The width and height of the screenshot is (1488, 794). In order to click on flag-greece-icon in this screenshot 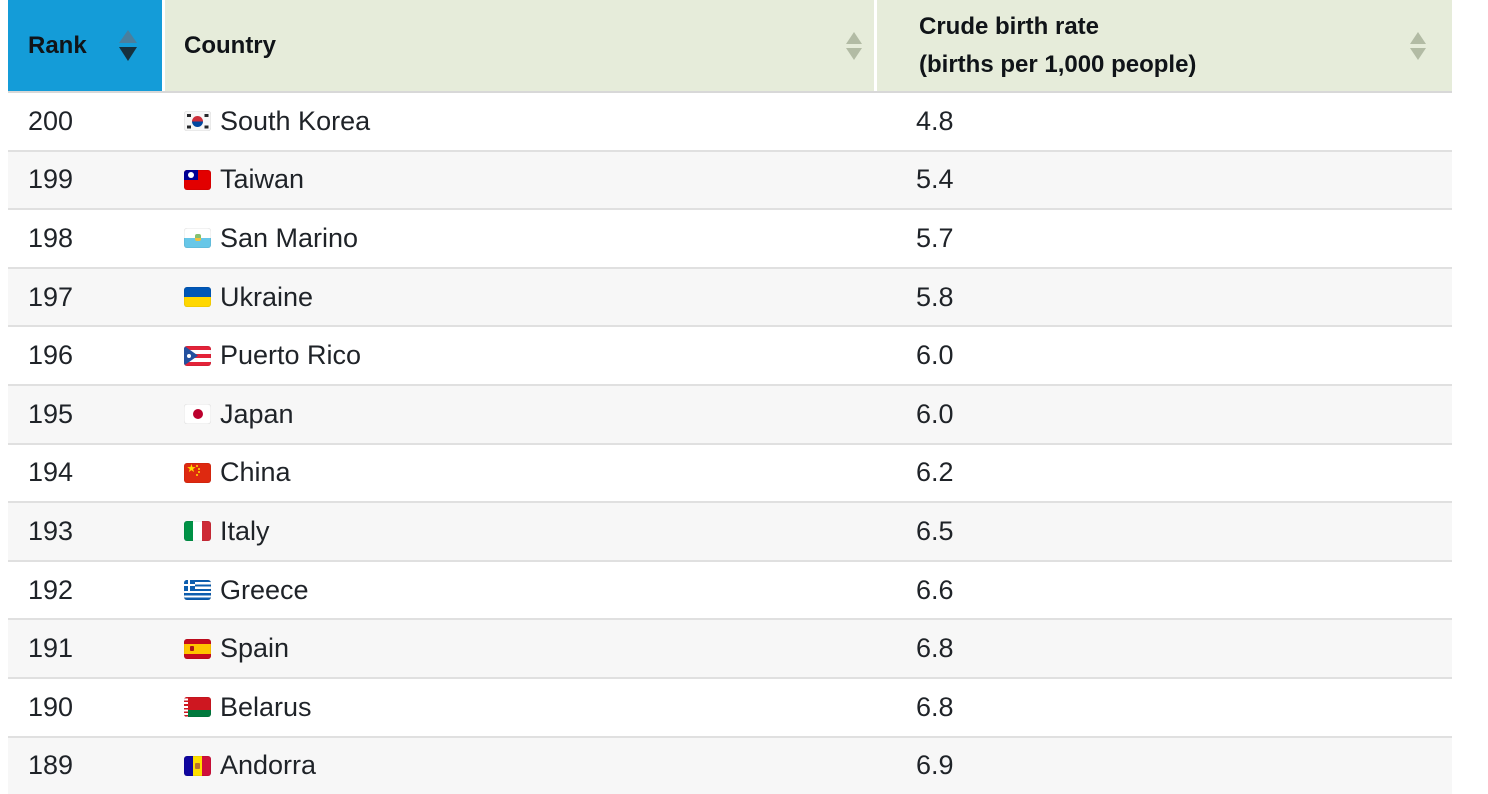, I will do `click(197, 590)`.